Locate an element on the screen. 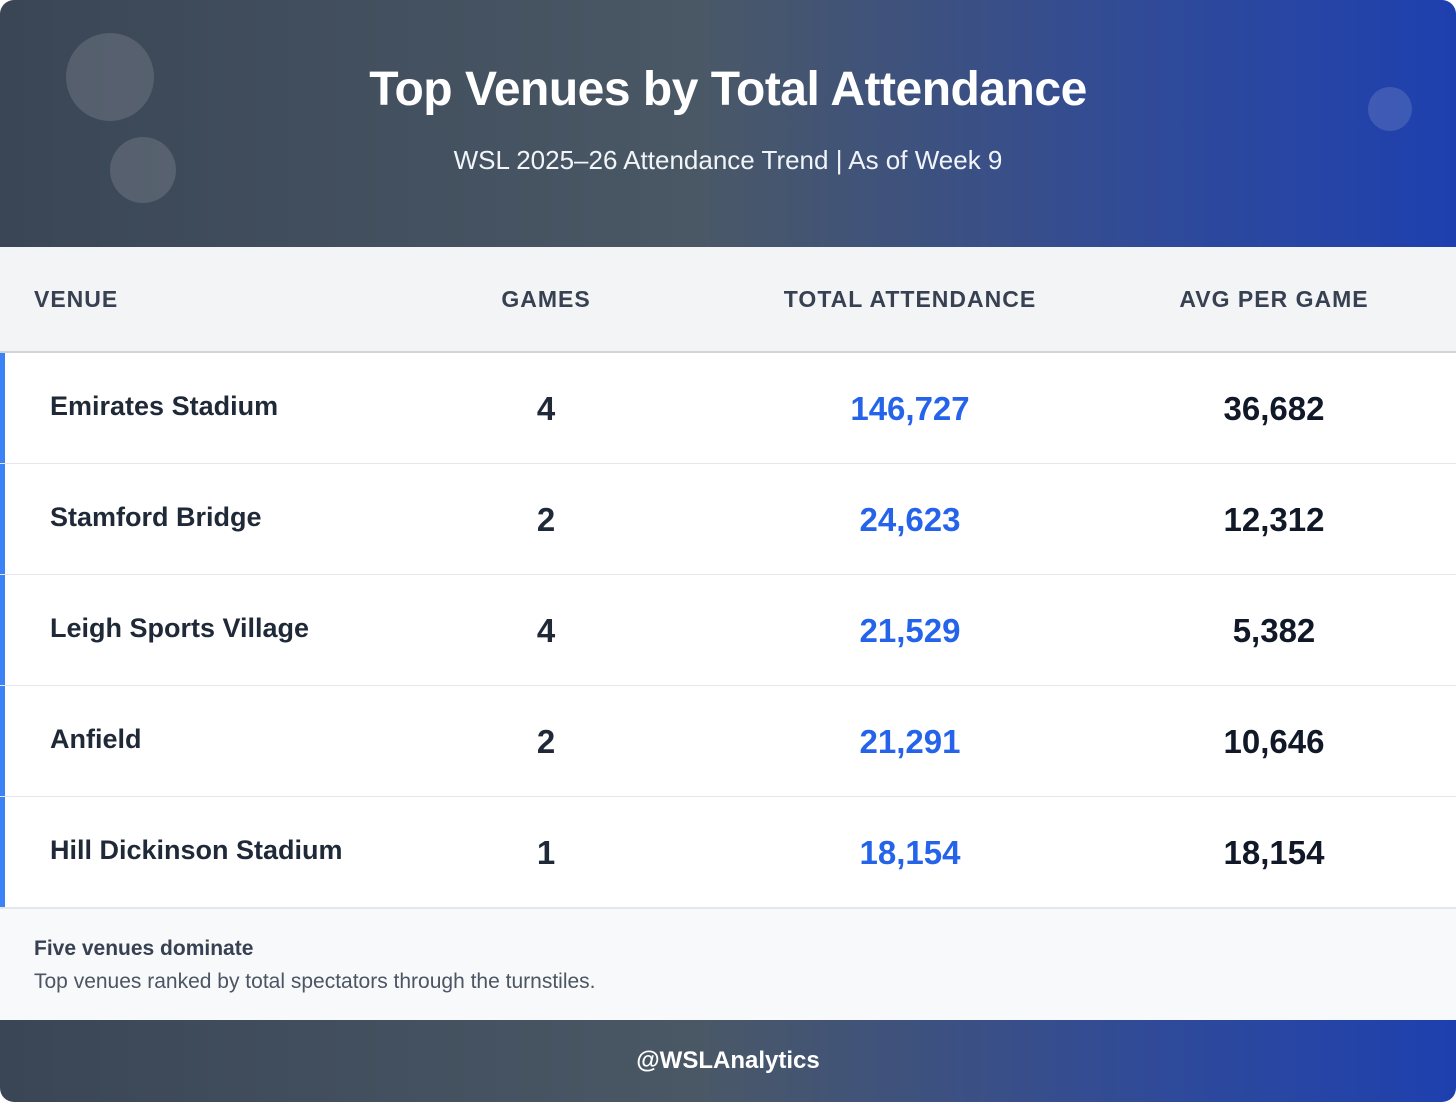 The height and width of the screenshot is (1102, 1456). note-title: Five venues dominate is located at coordinates (144, 948).